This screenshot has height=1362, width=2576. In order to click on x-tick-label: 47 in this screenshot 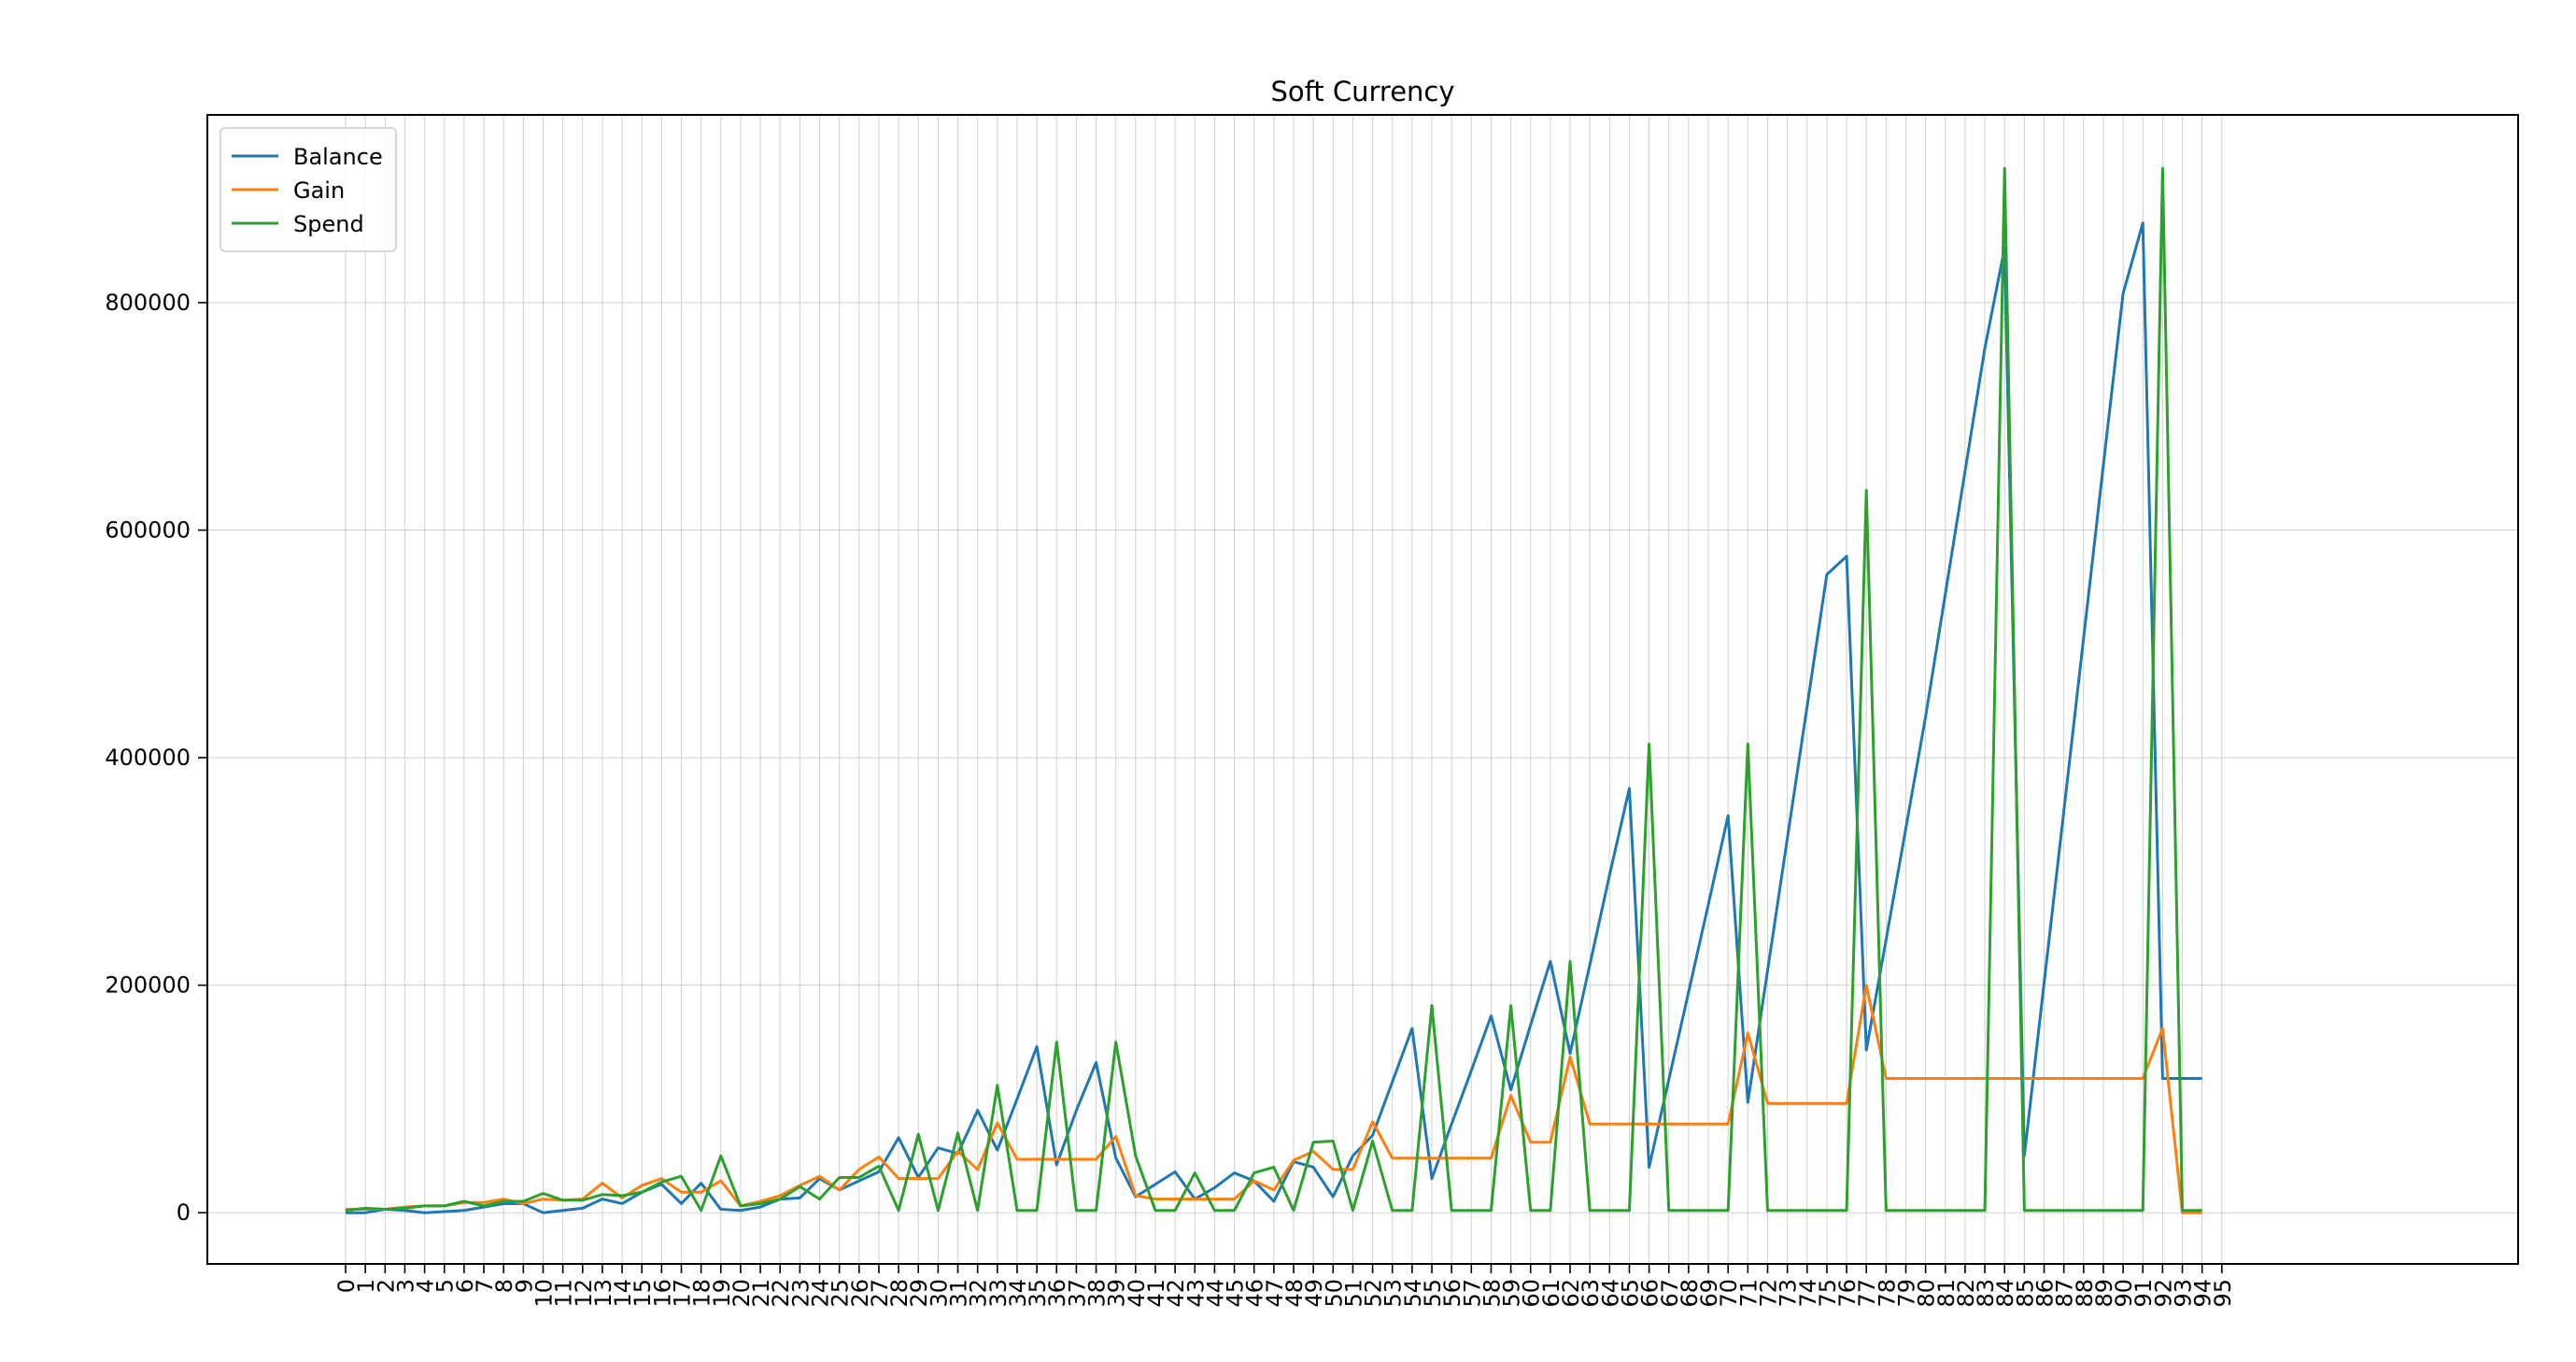, I will do `click(1275, 1293)`.